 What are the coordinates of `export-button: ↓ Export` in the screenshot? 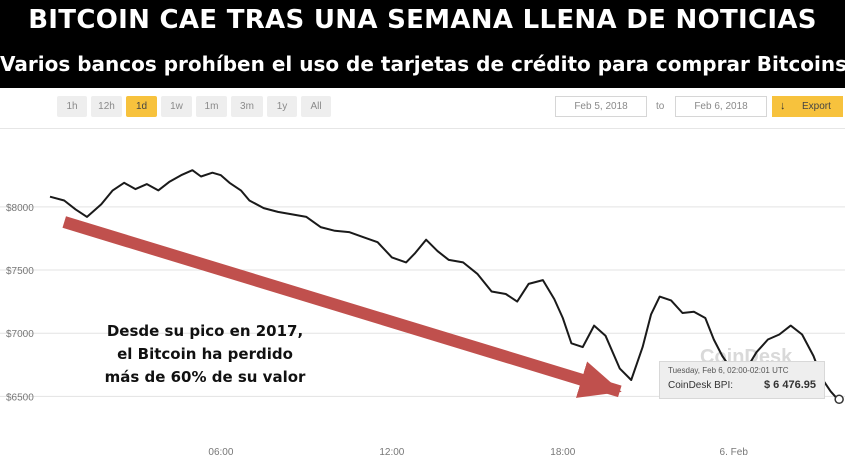 It's located at (807, 106).